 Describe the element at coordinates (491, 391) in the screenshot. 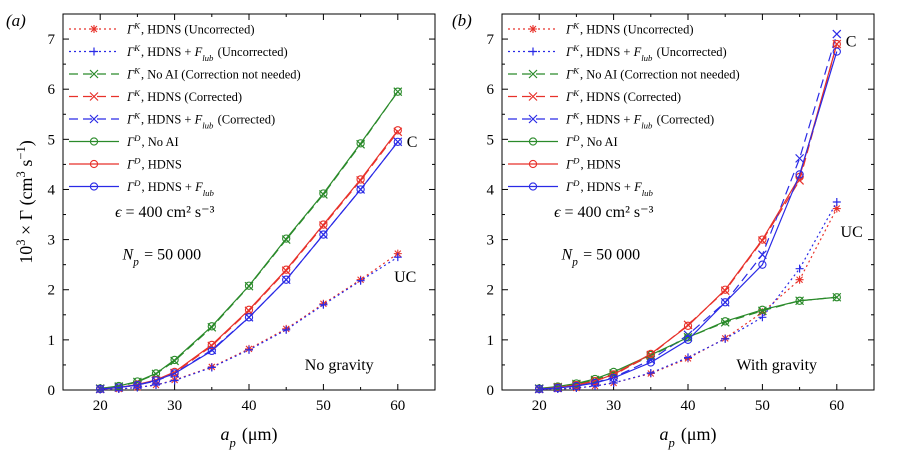

I see `y-tick-label: 0` at that location.